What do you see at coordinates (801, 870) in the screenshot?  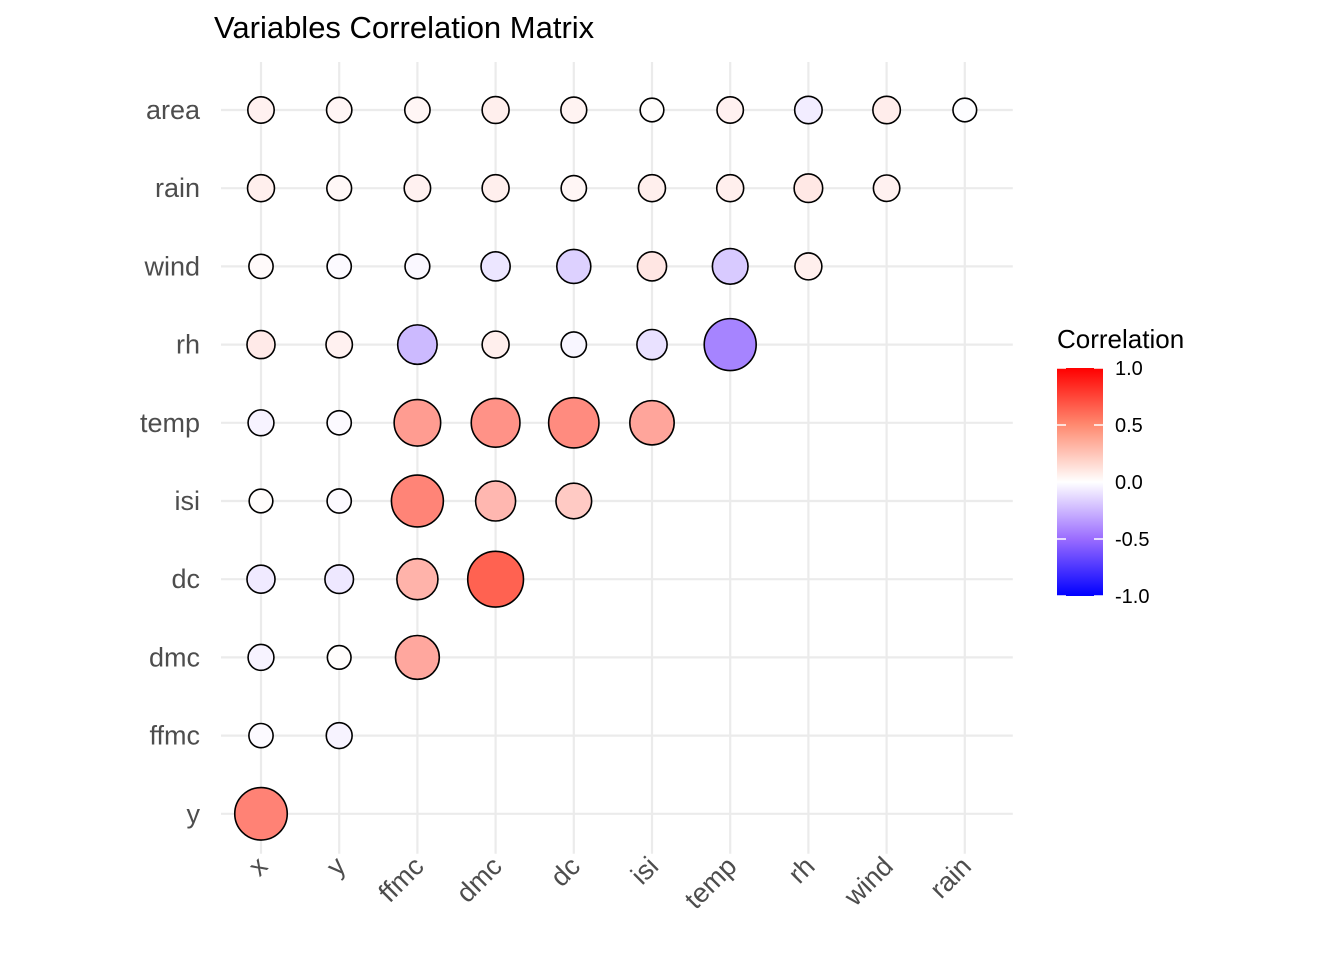 I see `x-tick-label-rh: rh` at bounding box center [801, 870].